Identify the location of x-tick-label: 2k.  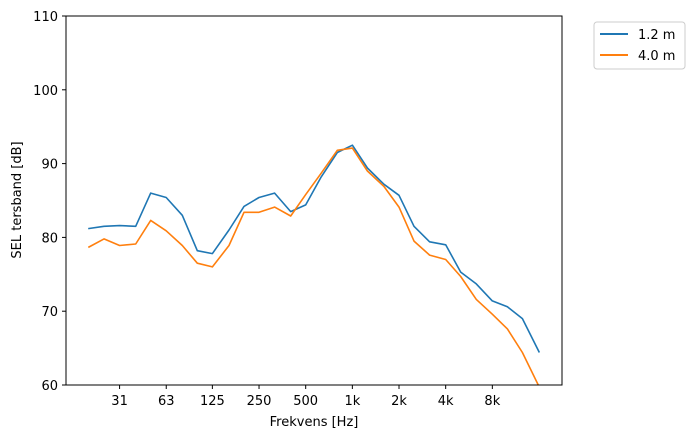
(399, 401).